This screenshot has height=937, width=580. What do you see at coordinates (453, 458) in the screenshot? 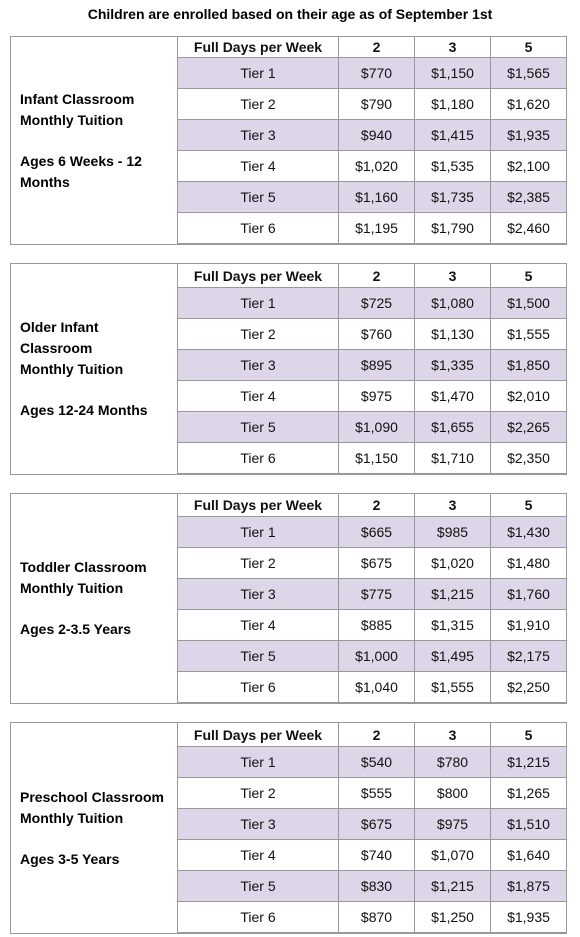
I see `tuition-price: $1,710` at bounding box center [453, 458].